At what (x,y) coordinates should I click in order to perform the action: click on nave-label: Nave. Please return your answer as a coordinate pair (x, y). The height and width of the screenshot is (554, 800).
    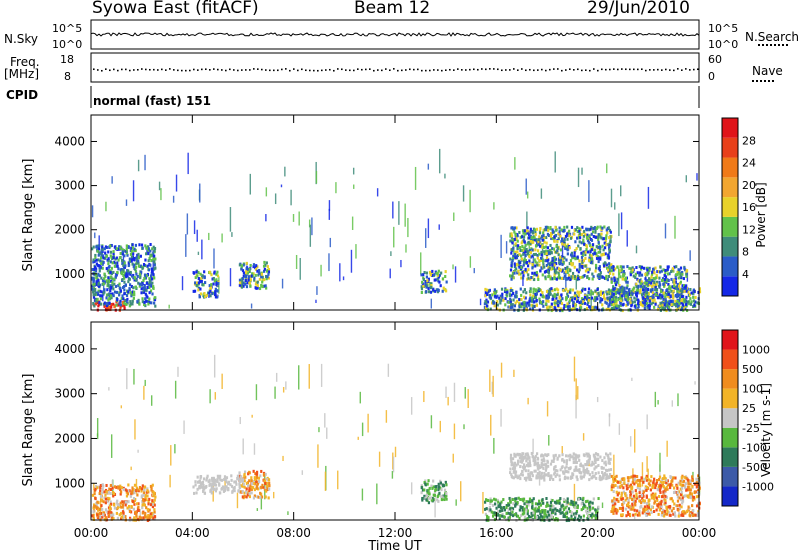
    Looking at the image, I should click on (767, 71).